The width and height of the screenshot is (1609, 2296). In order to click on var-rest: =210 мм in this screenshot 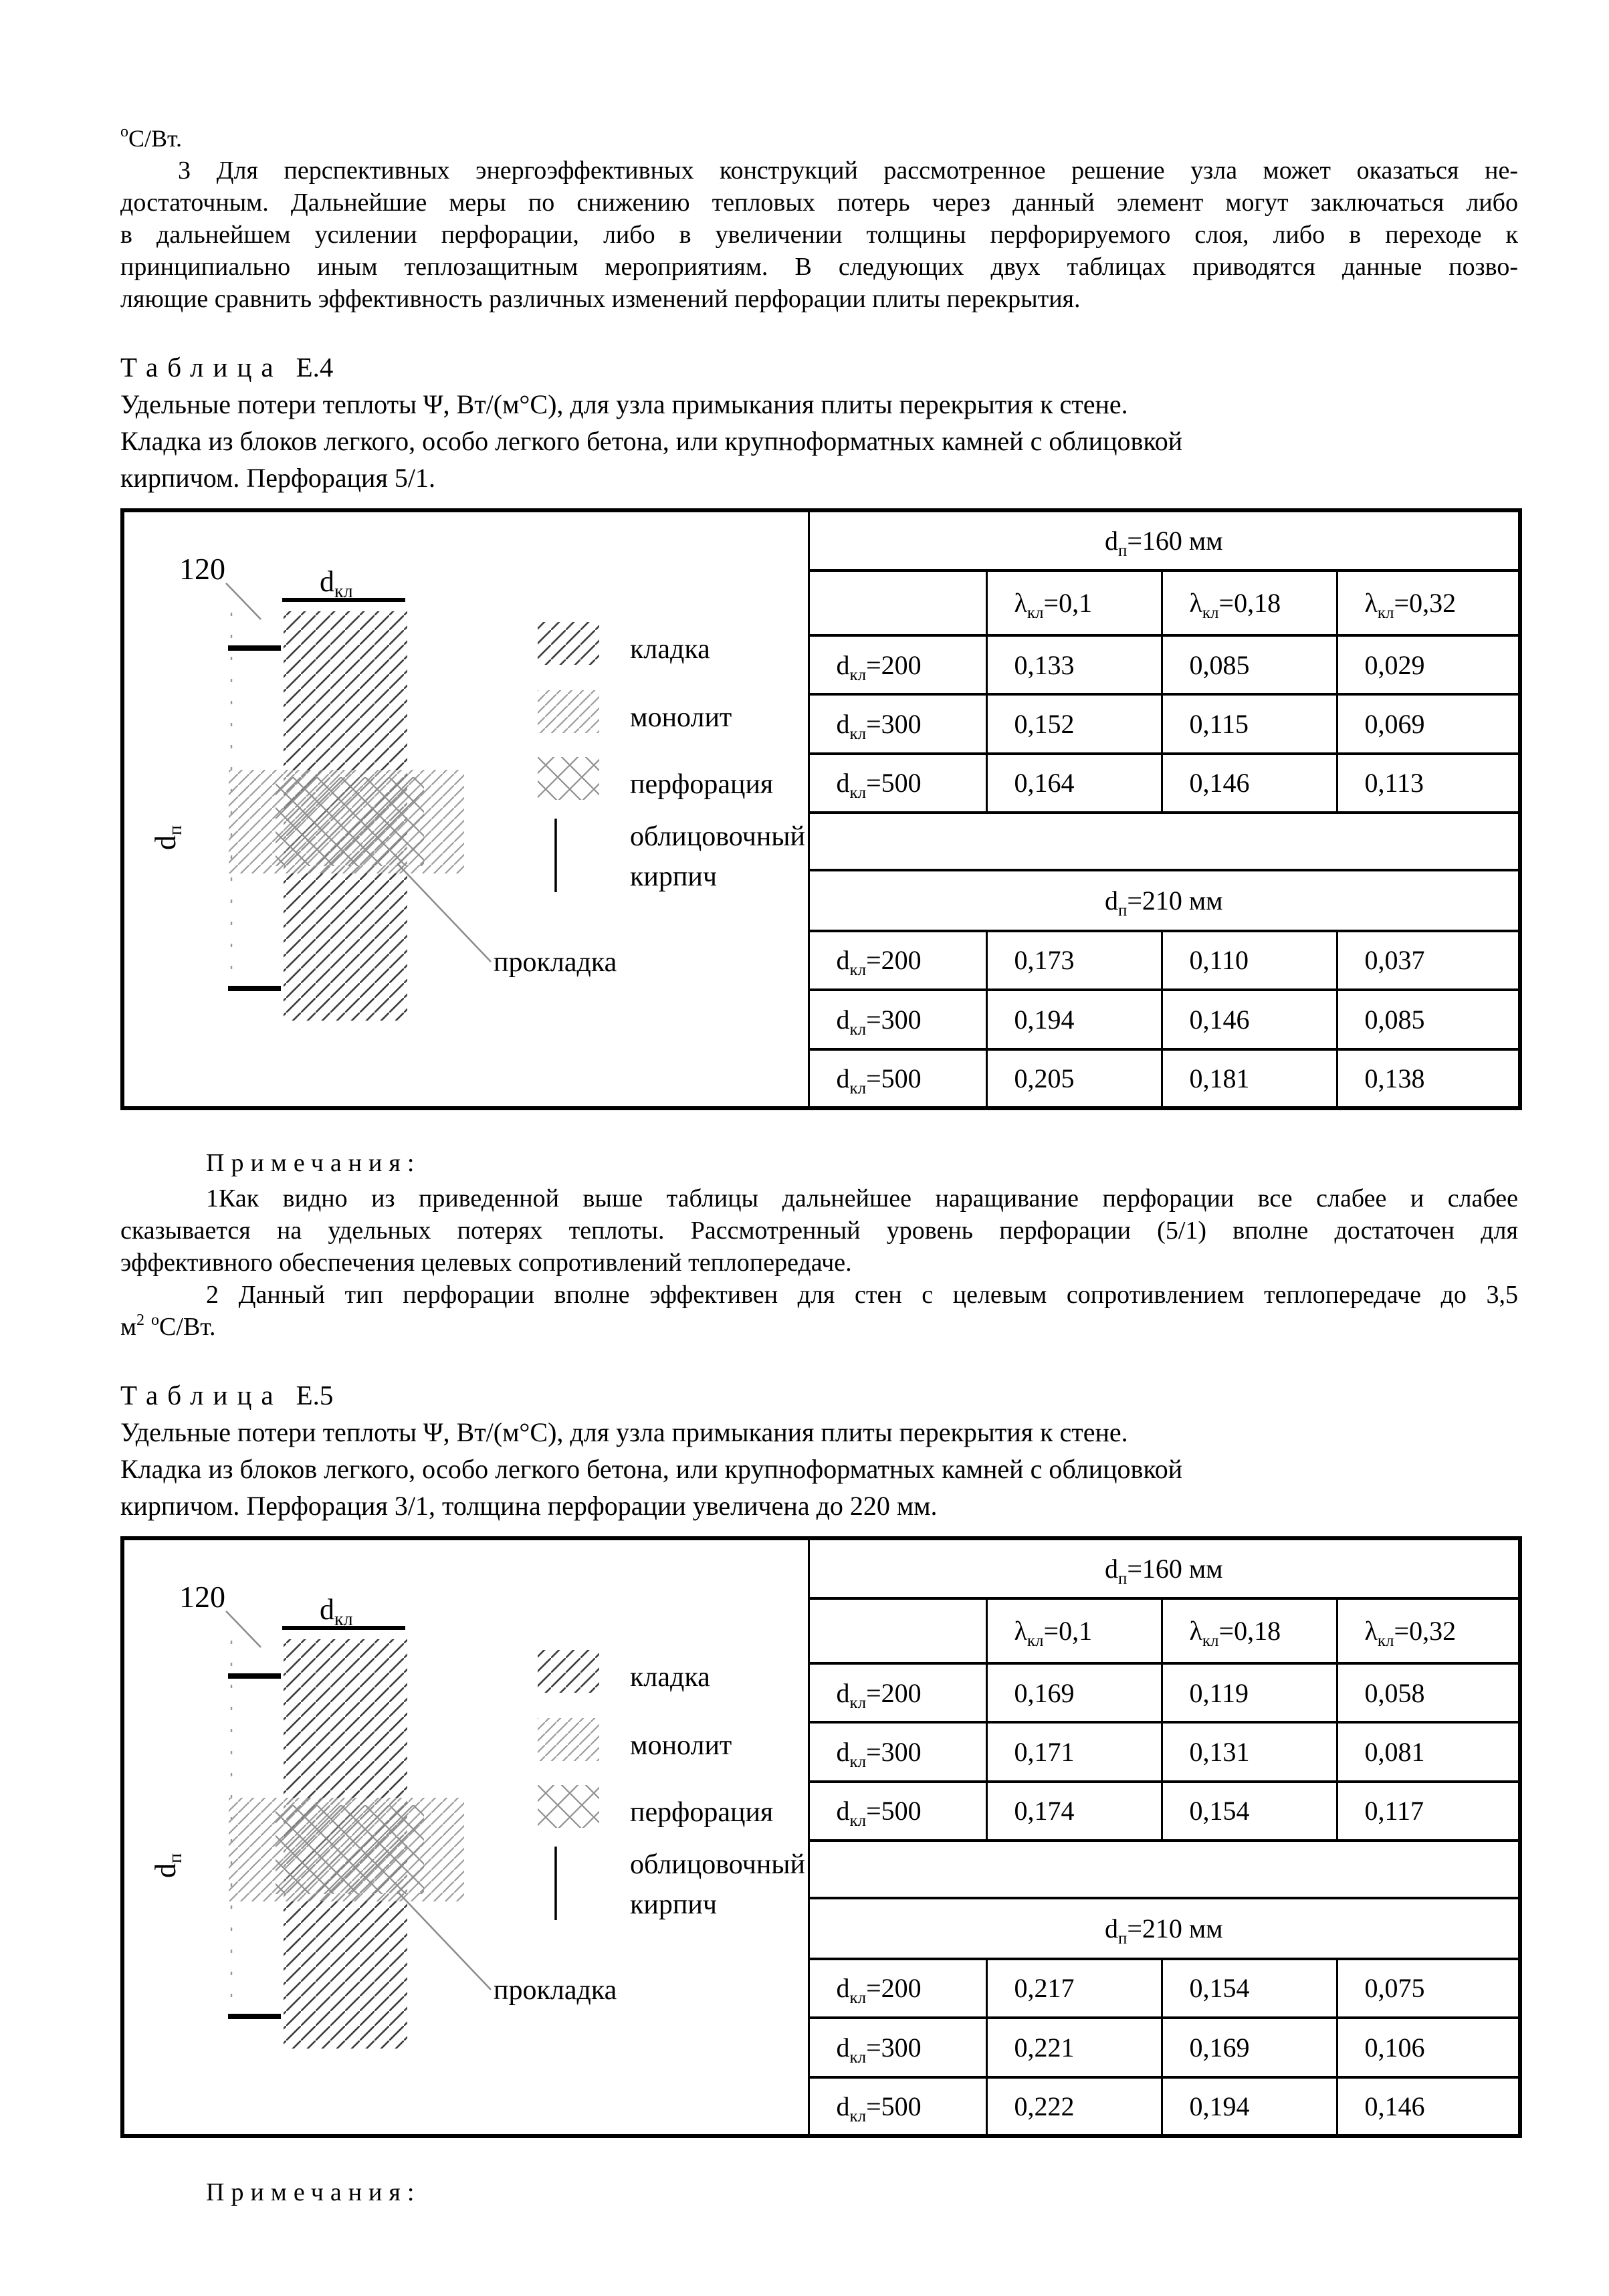, I will do `click(1175, 900)`.